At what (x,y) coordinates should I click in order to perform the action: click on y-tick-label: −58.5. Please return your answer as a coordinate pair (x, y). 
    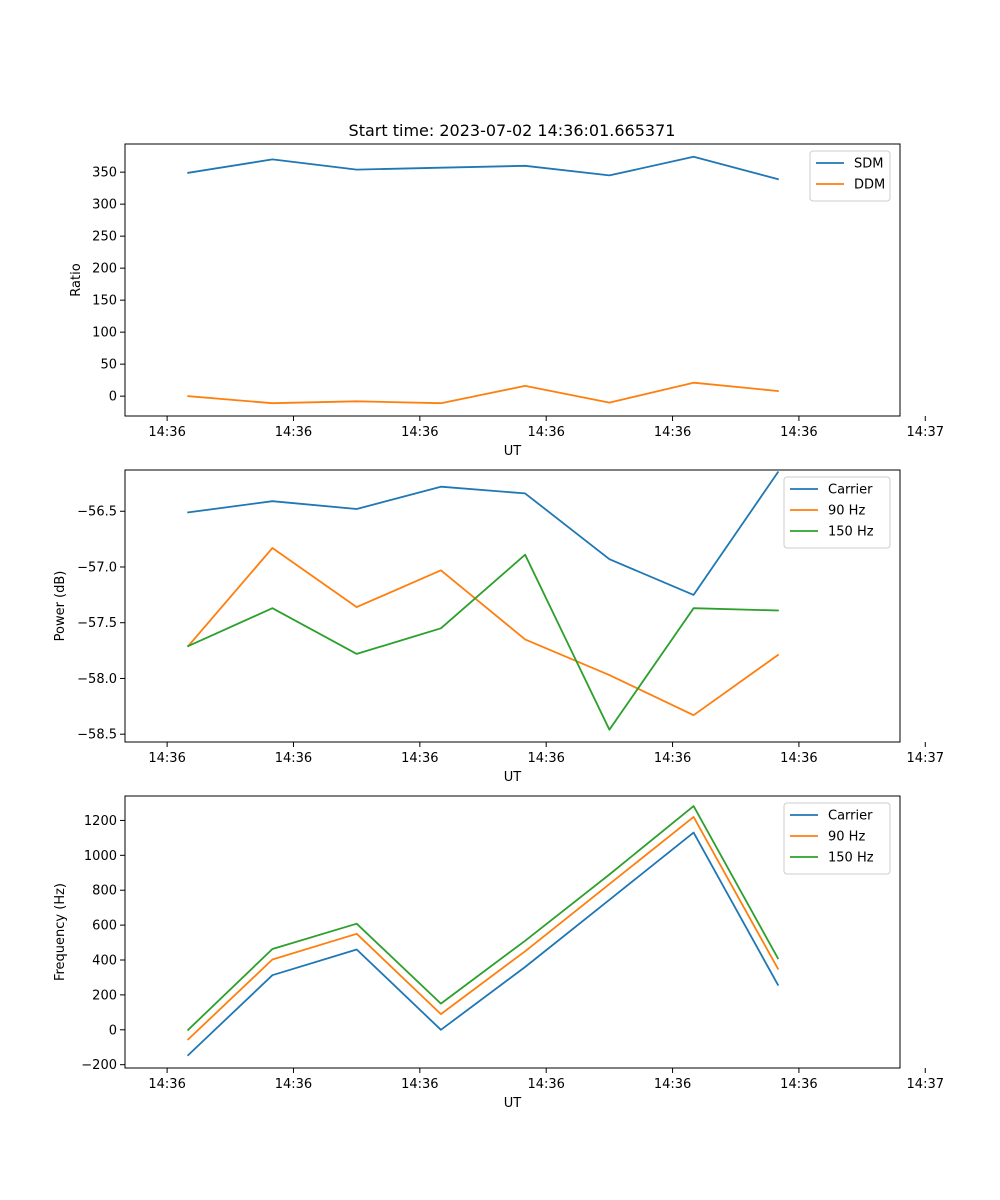
    Looking at the image, I should click on (97, 735).